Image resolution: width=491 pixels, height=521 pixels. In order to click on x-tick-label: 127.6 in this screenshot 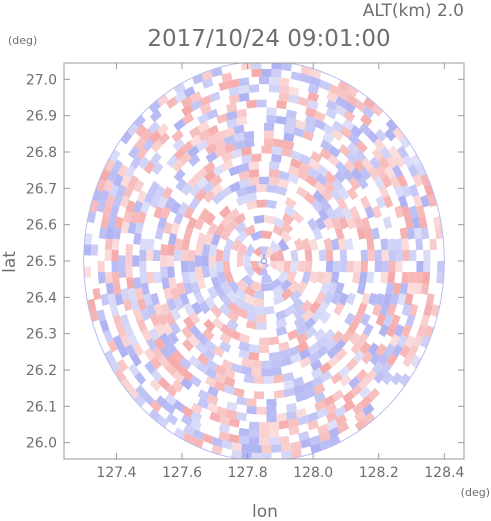, I will do `click(182, 473)`.